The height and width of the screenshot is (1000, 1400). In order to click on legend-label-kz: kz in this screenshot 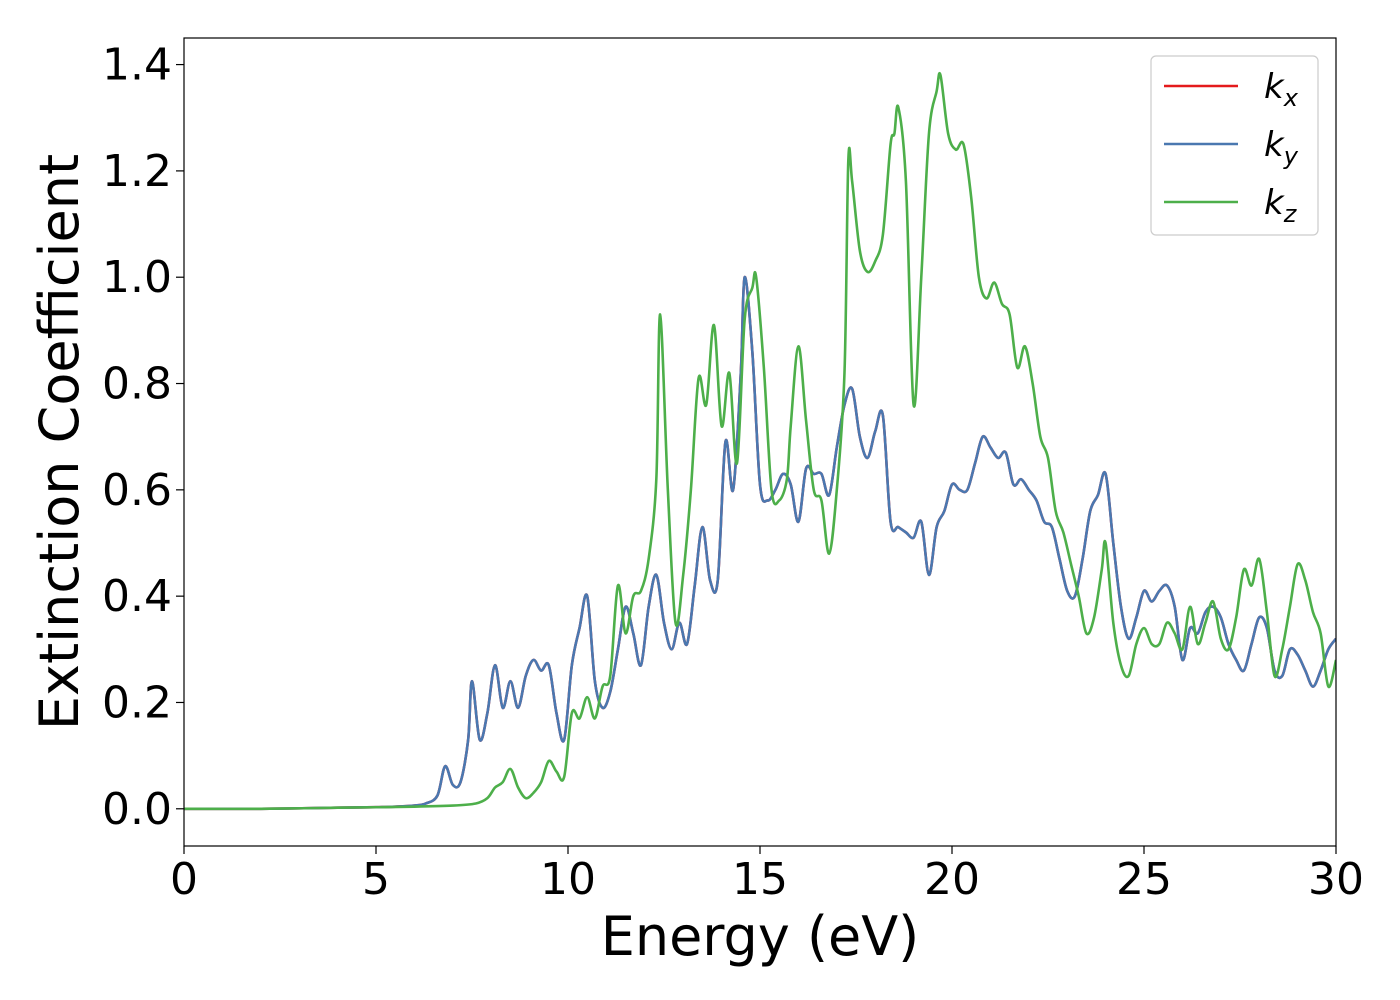, I will do `click(1281, 205)`.